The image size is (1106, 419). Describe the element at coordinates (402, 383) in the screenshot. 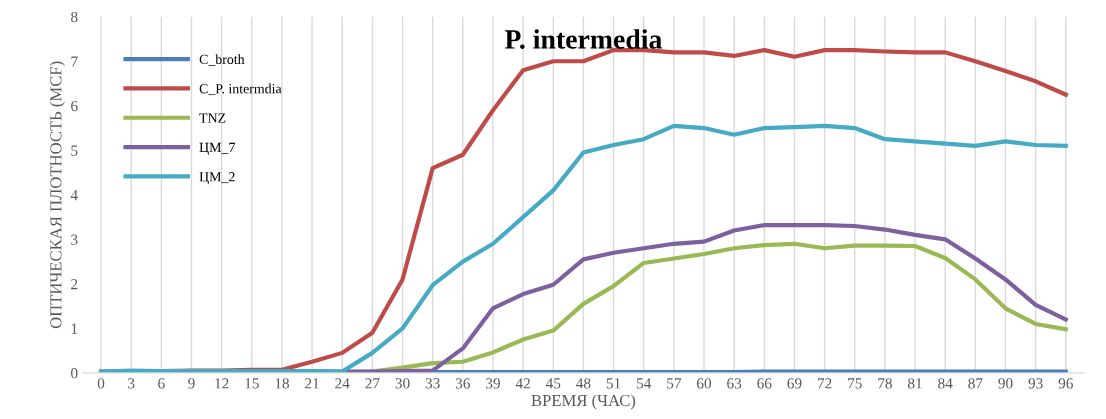

I see `x-tick-label: 30` at that location.